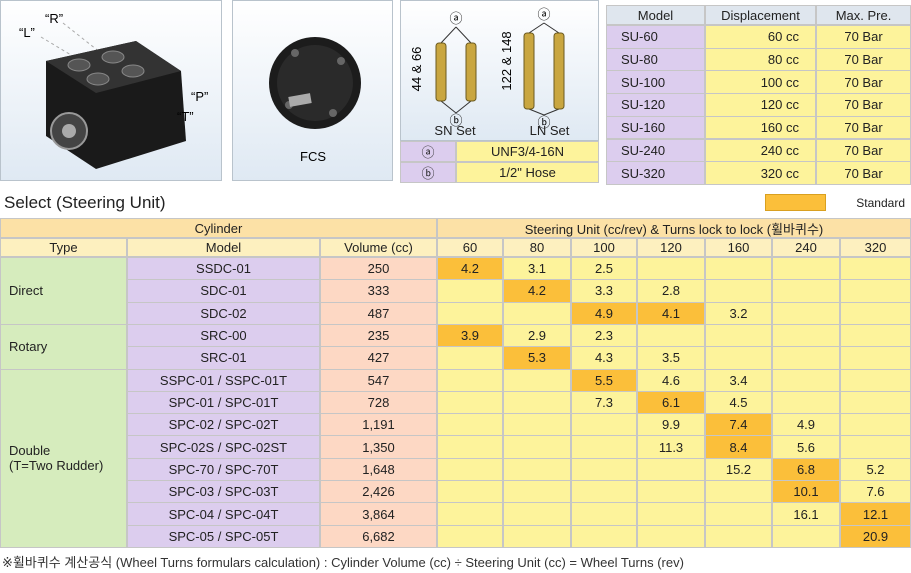 The width and height of the screenshot is (911, 573). What do you see at coordinates (604, 358) in the screenshot?
I see `turns-cell: 4.3` at bounding box center [604, 358].